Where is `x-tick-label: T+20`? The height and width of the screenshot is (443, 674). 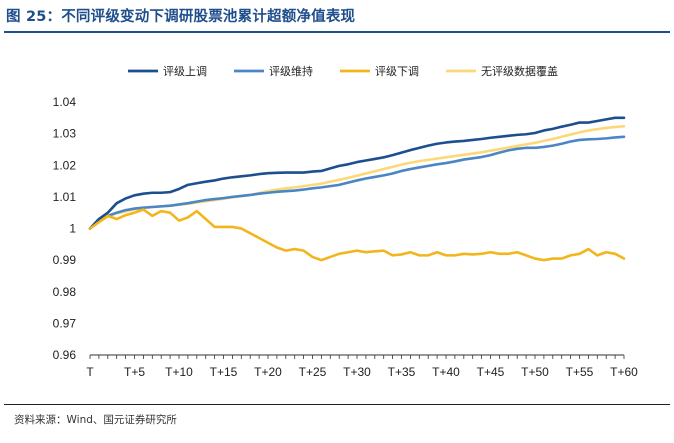
x-tick-label: T+20 is located at coordinates (268, 372).